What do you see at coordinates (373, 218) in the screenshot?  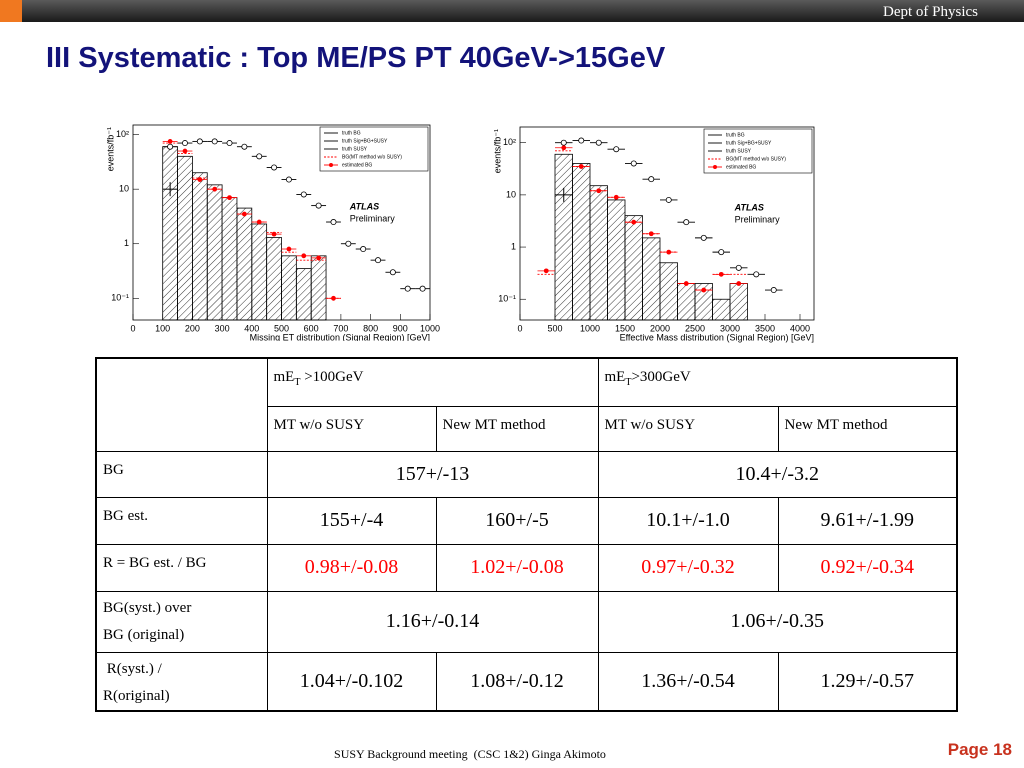 I see `annotation: Preliminary` at bounding box center [373, 218].